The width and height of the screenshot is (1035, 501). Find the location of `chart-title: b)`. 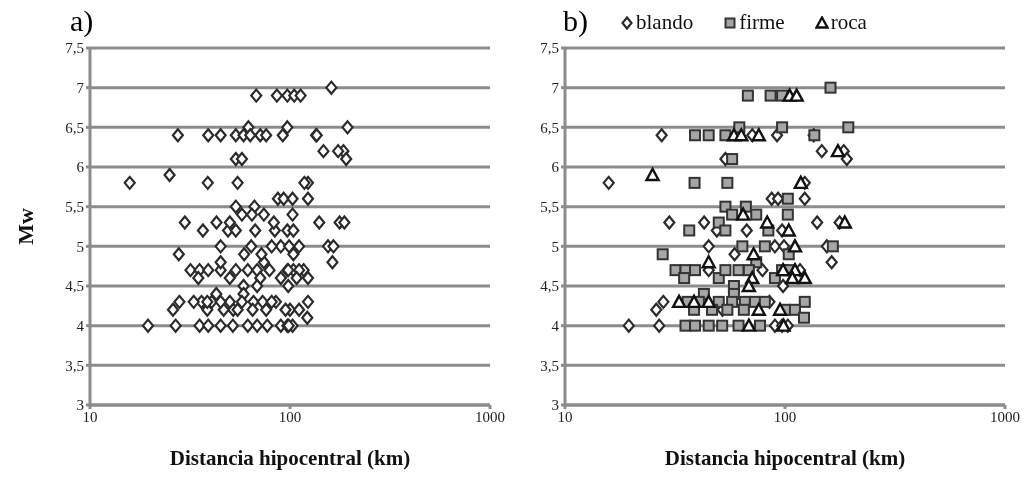

chart-title: b) is located at coordinates (575, 21).